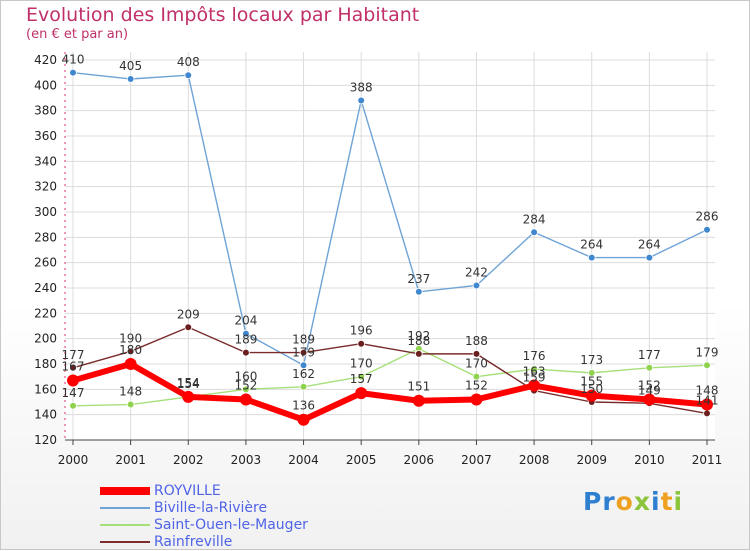 This screenshot has width=750, height=551. Describe the element at coordinates (361, 88) in the screenshot. I see `data-label: 388` at that location.